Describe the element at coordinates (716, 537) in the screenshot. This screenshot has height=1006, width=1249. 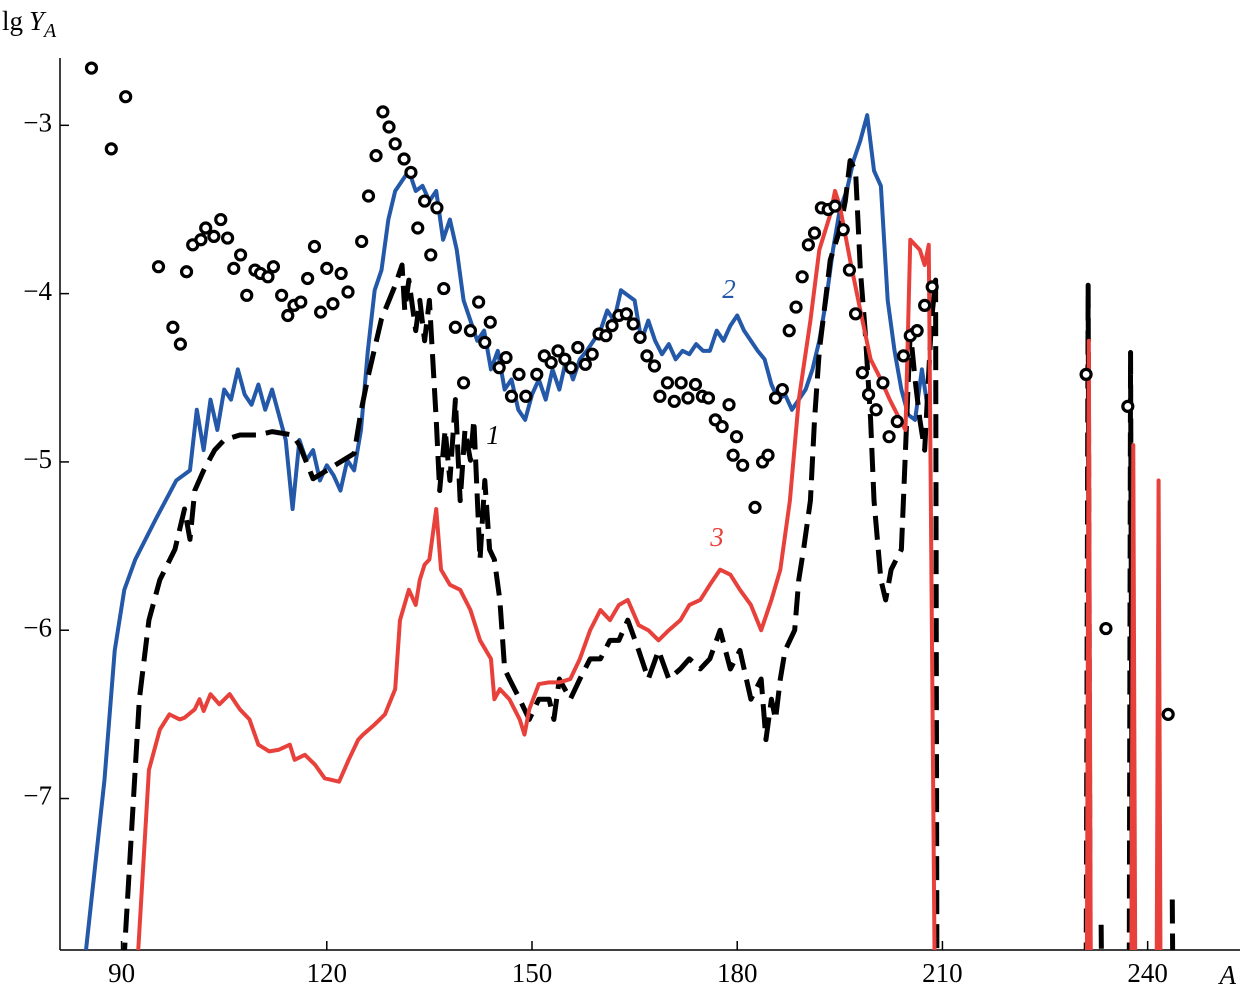
I see `series-label: 3` at that location.